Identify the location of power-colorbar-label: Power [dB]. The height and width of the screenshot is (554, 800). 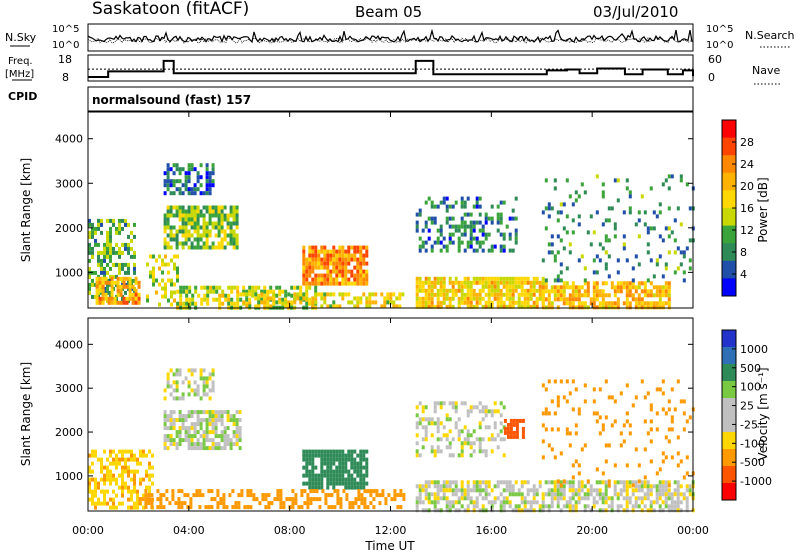
(763, 209).